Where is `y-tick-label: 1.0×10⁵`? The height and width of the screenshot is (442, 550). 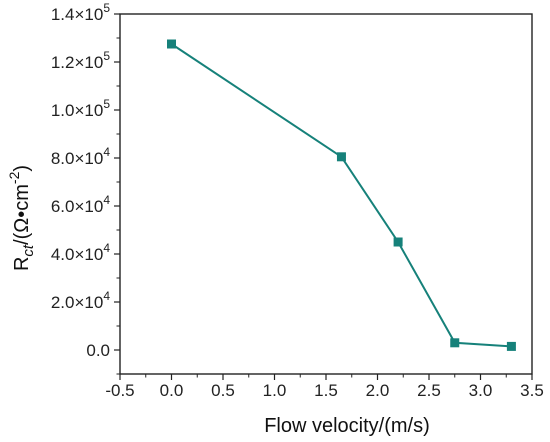
y-tick-label: 1.0×10⁵ is located at coordinates (80, 108).